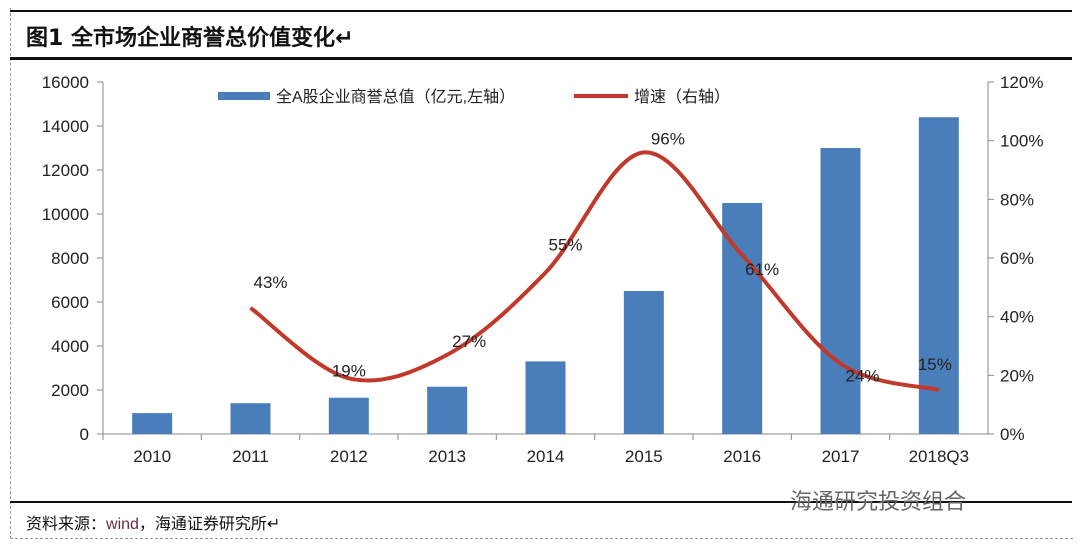  I want to click on y2-tick-label: 60%, so click(1017, 258).